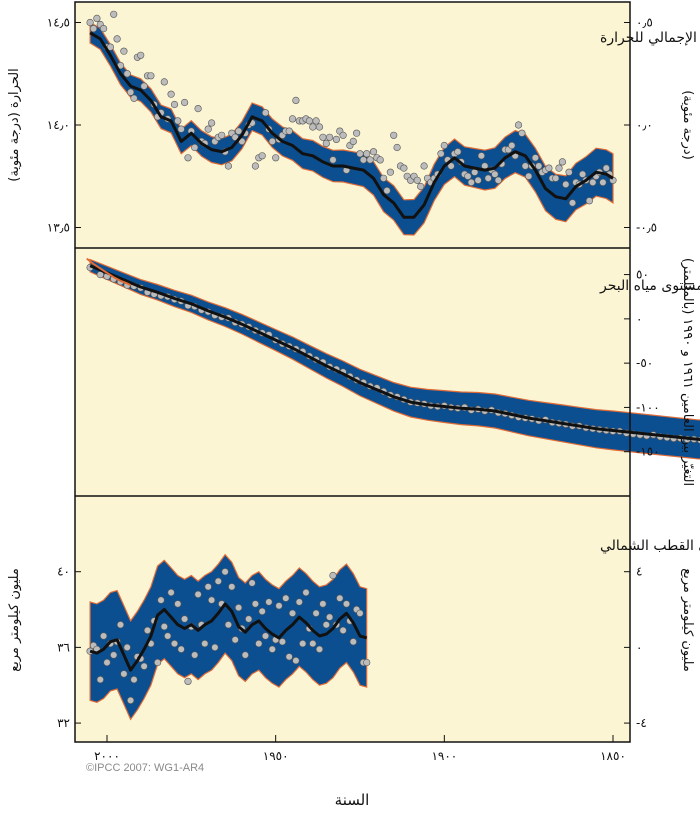 The height and width of the screenshot is (819, 700). What do you see at coordinates (14, 620) in the screenshot?
I see `panel-c-left-axis-title: مليون كيلومتر مربع` at bounding box center [14, 620].